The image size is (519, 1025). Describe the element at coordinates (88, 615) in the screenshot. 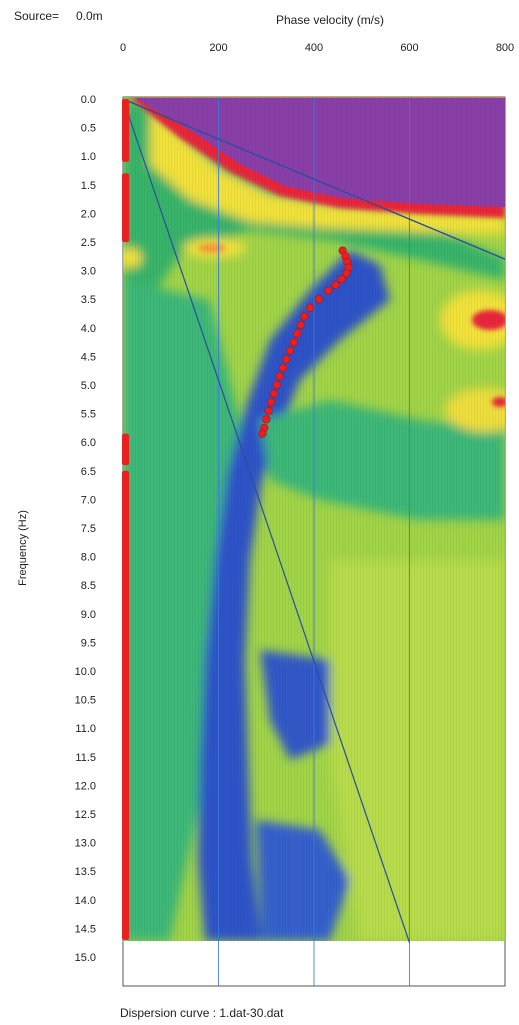

I see `y-tick-label: 9.0` at that location.